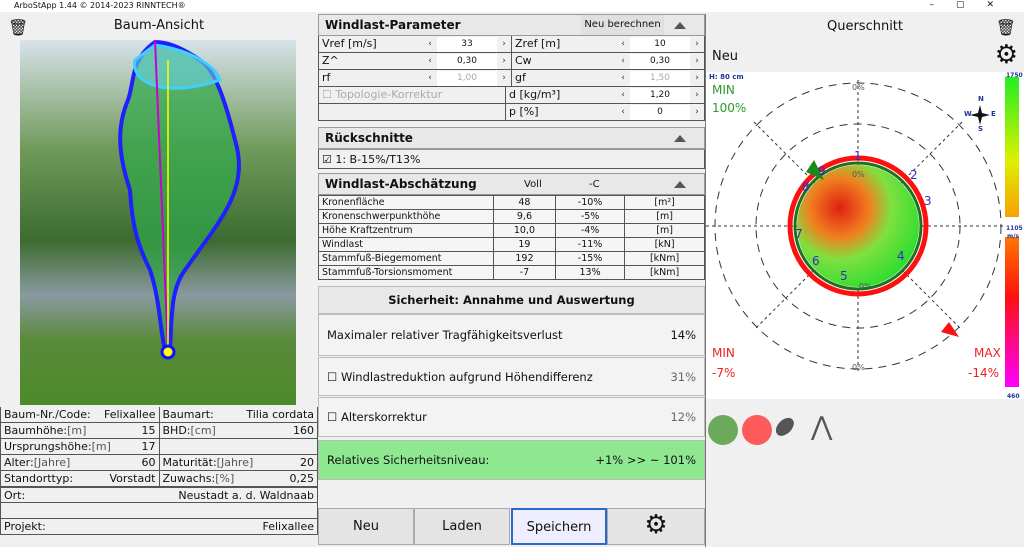 This screenshot has width=1024, height=547. I want to click on title-bar: ArboStApp 1.44 © 2014-2023 RINNTECH®, so click(512, 6).